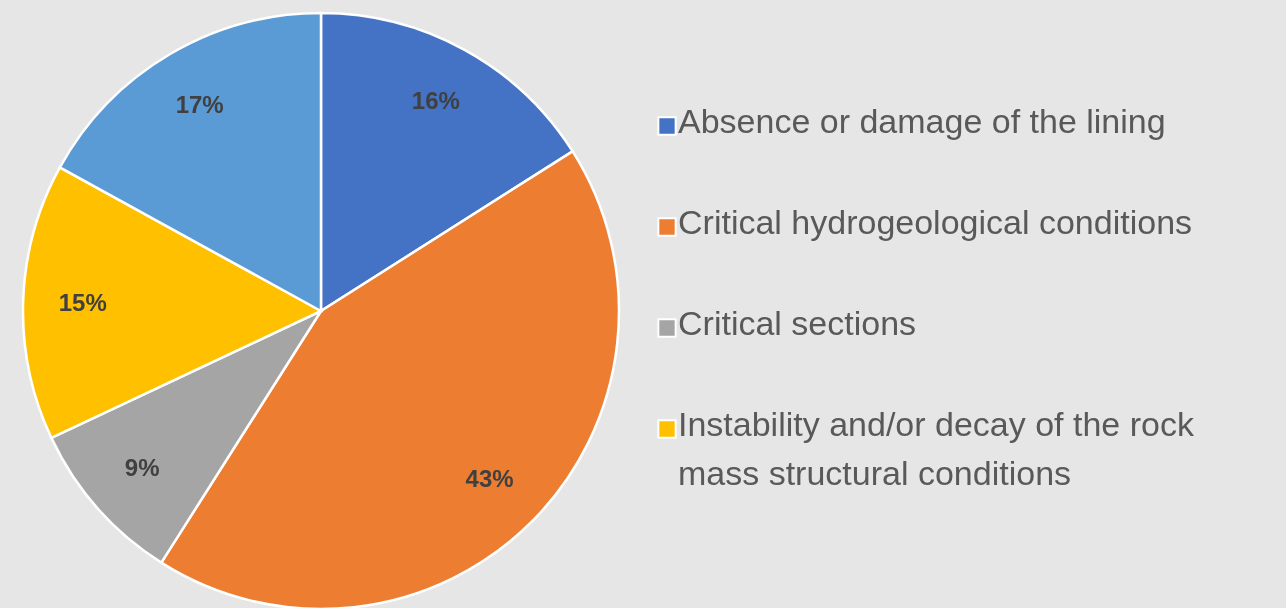  I want to click on legend-label: Absence or damage of the lining, so click(922, 121).